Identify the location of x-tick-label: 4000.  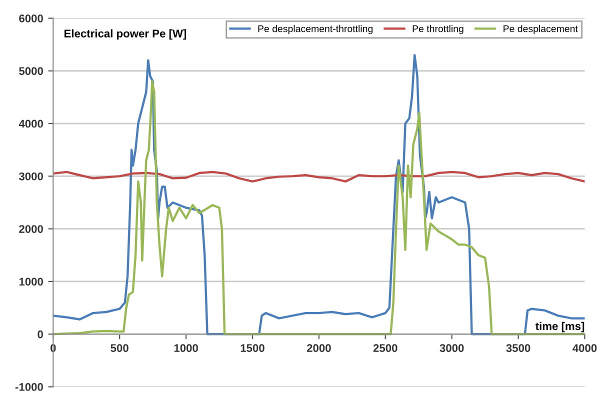
(584, 348).